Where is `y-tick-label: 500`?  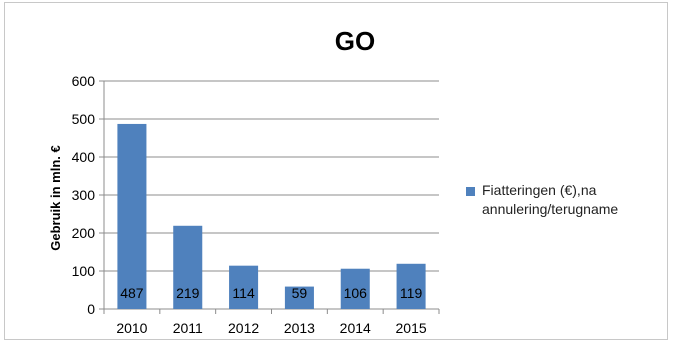 y-tick-label: 500 is located at coordinates (84, 119).